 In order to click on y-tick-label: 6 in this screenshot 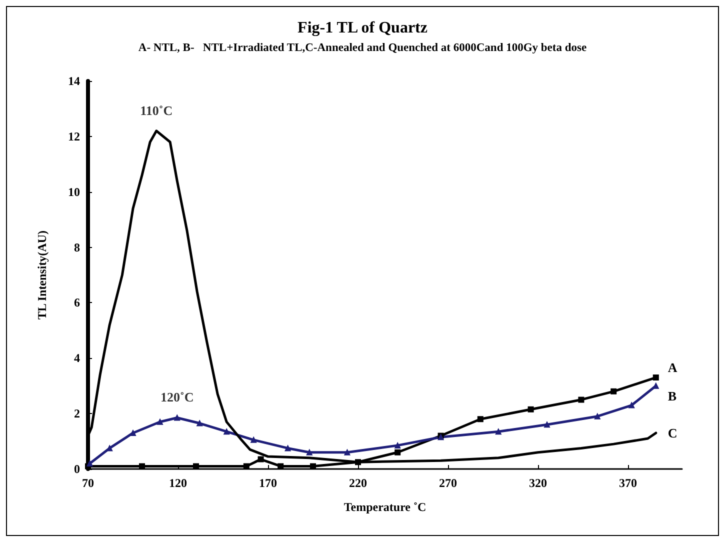, I will do `click(77, 303)`.